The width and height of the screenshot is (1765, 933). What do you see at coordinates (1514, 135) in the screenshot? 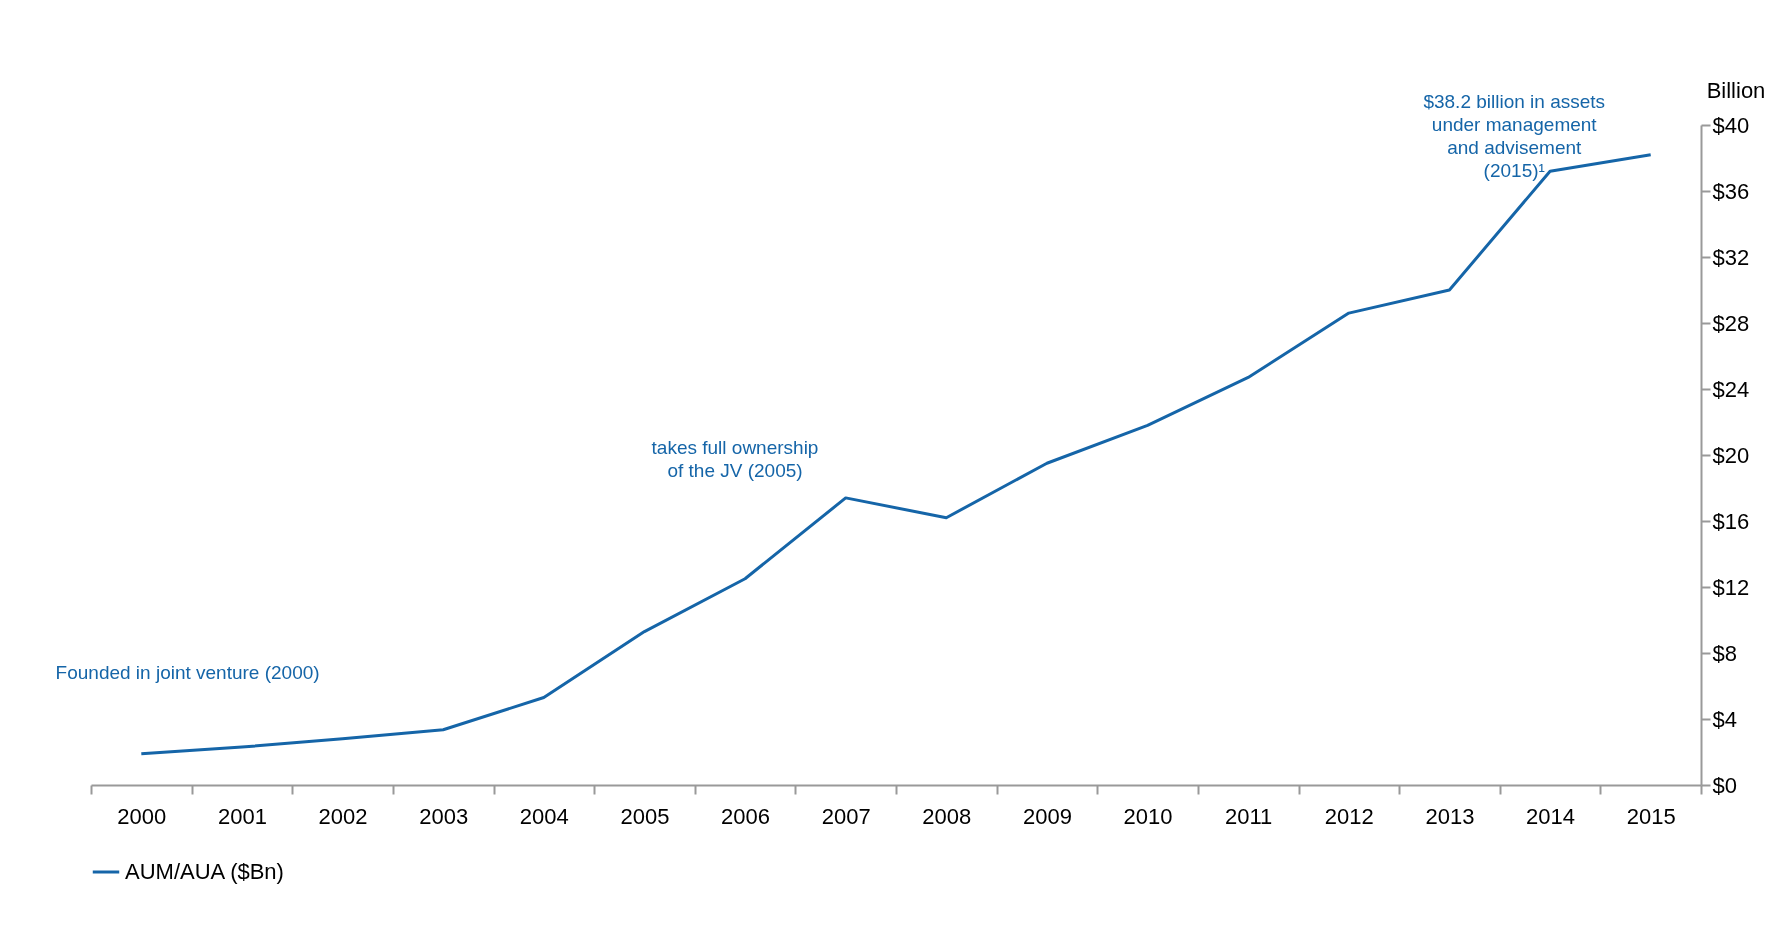
I see `annotation: $38.2 billion in assets under management and advisement (2015)¹` at bounding box center [1514, 135].